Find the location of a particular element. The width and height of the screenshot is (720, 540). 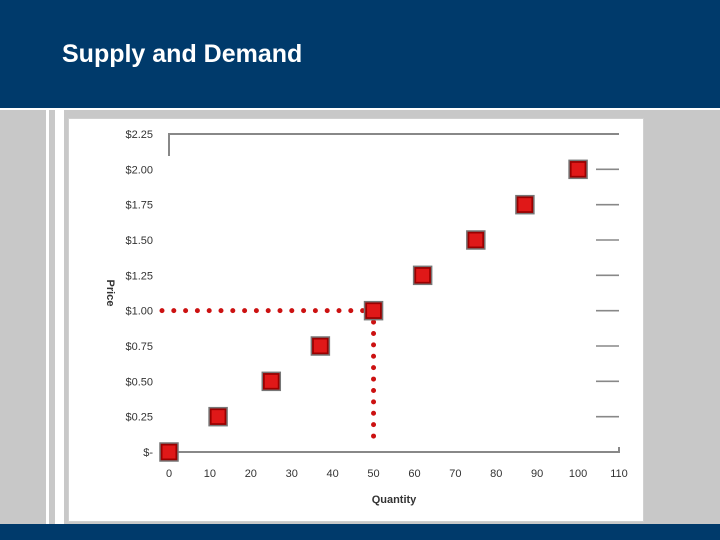

x-tick-labels: 0 10 20 30 40 50 60 70 80 90 100 110 is located at coordinates (397, 474).